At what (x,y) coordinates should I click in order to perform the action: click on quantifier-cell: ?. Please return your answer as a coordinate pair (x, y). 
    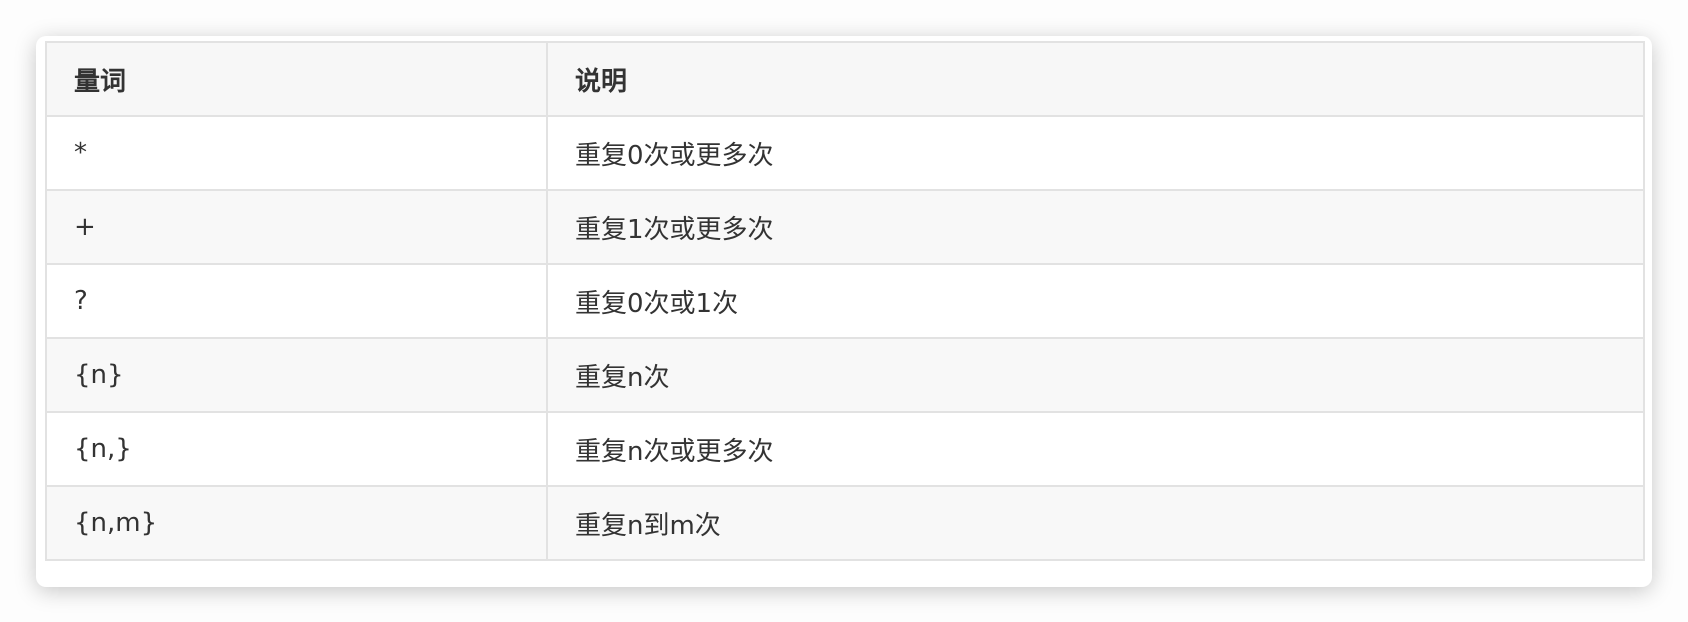
    Looking at the image, I should click on (296, 301).